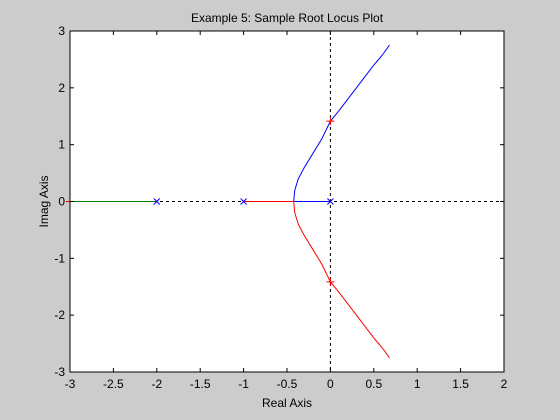 This screenshot has height=420, width=560. Describe the element at coordinates (460, 384) in the screenshot. I see `x-tick-label: 1.5` at that location.